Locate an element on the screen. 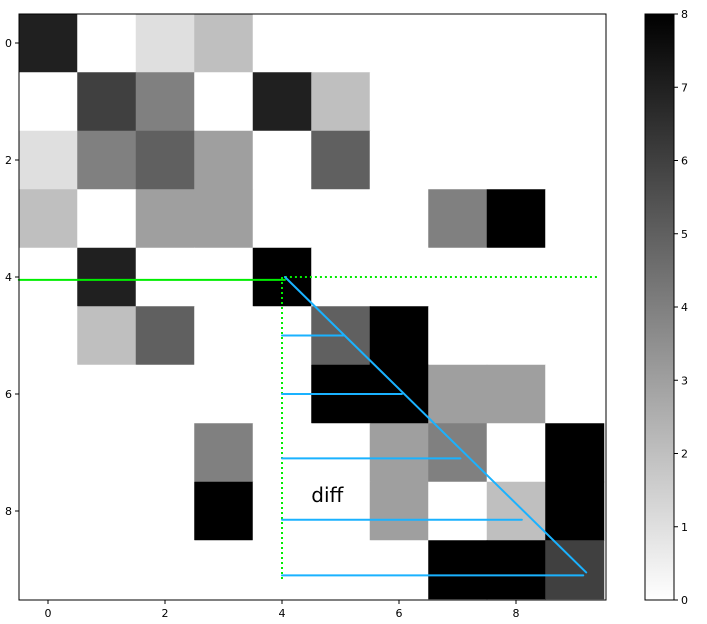 The height and width of the screenshot is (624, 707). colorbar-tick-label-0: 0 is located at coordinates (684, 600).